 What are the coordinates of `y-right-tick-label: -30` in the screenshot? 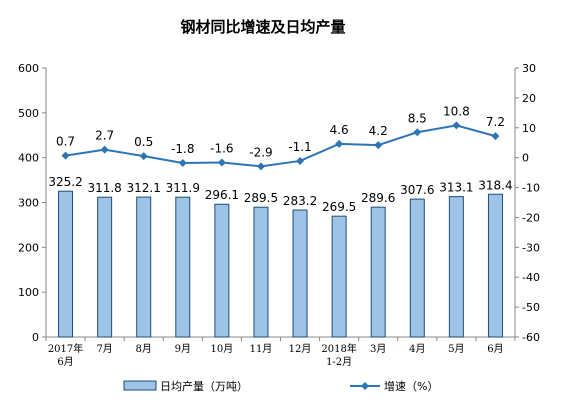 It's located at (531, 247).